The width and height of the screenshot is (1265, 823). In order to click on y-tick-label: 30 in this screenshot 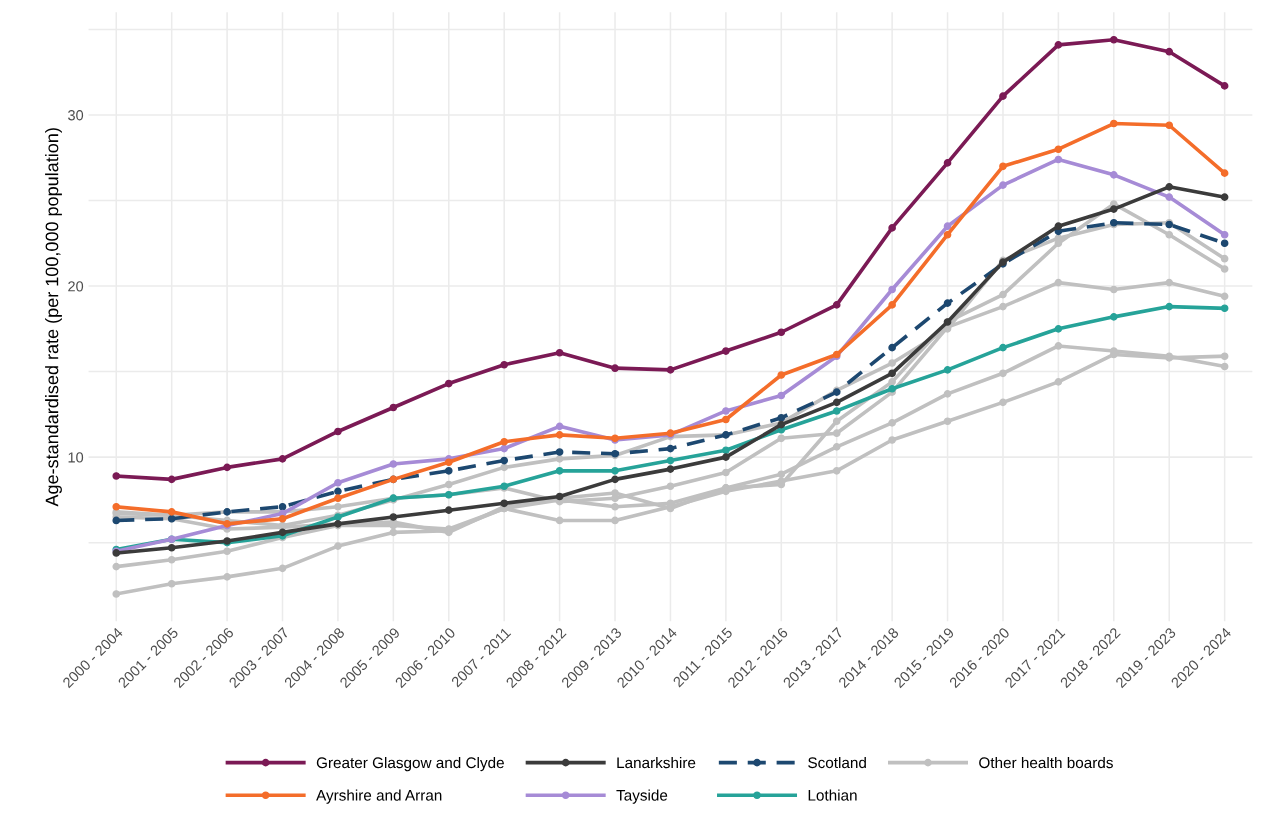, I will do `click(76, 115)`.